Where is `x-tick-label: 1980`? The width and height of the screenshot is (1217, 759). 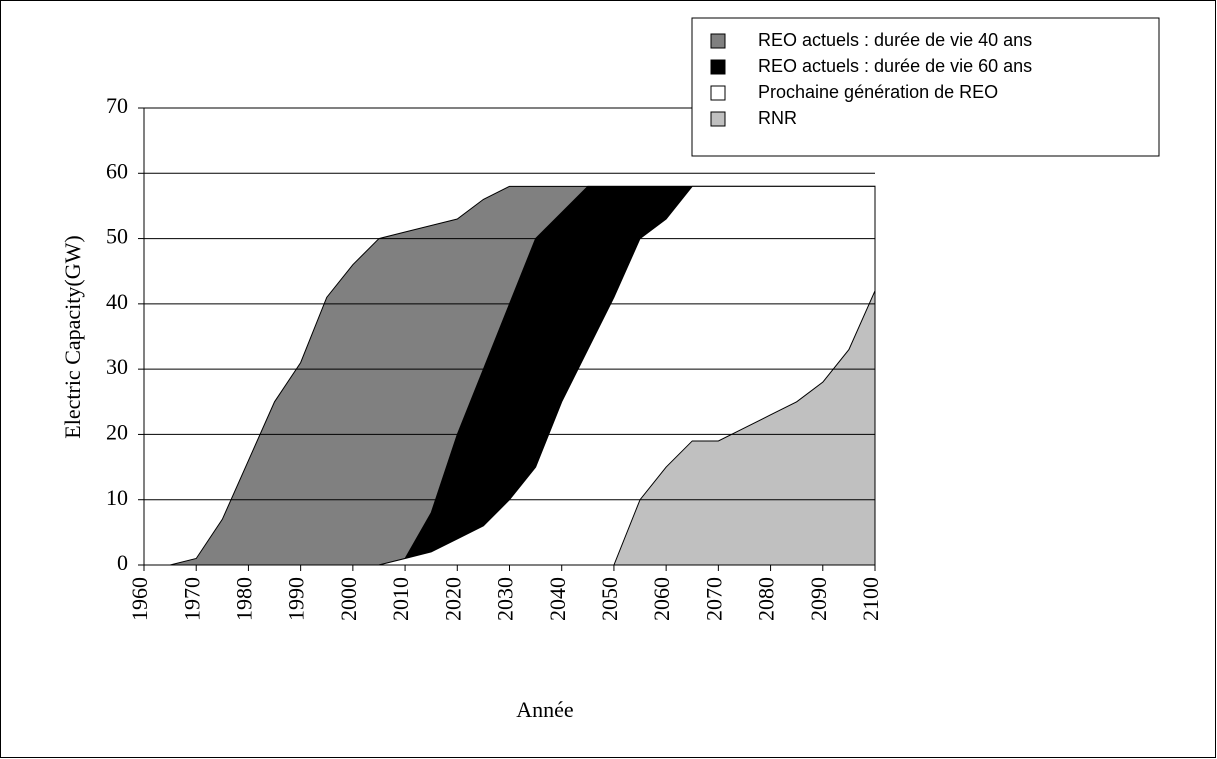 x-tick-label: 1980 is located at coordinates (243, 599).